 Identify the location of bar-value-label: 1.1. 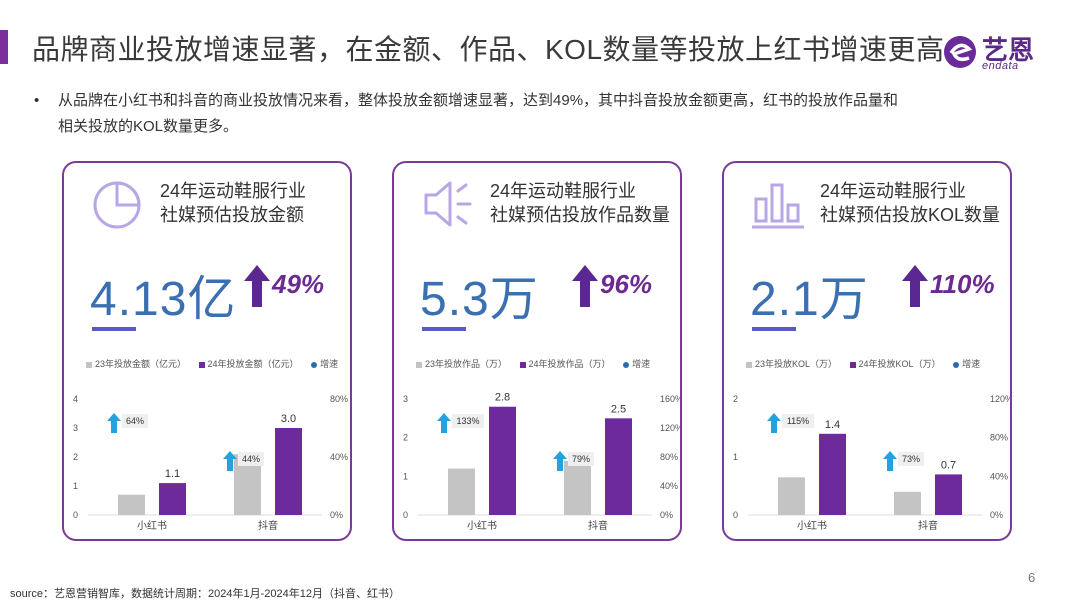
(172, 474).